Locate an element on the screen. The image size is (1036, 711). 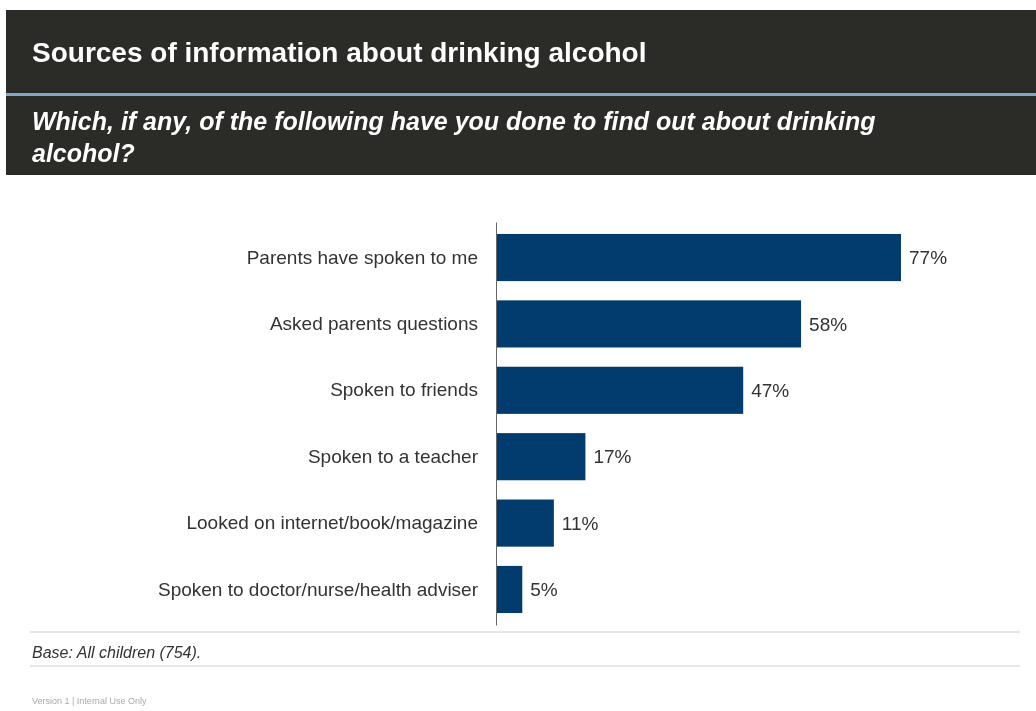
y-tick-label: Spoken to doctor/nurse/health adviser is located at coordinates (318, 589).